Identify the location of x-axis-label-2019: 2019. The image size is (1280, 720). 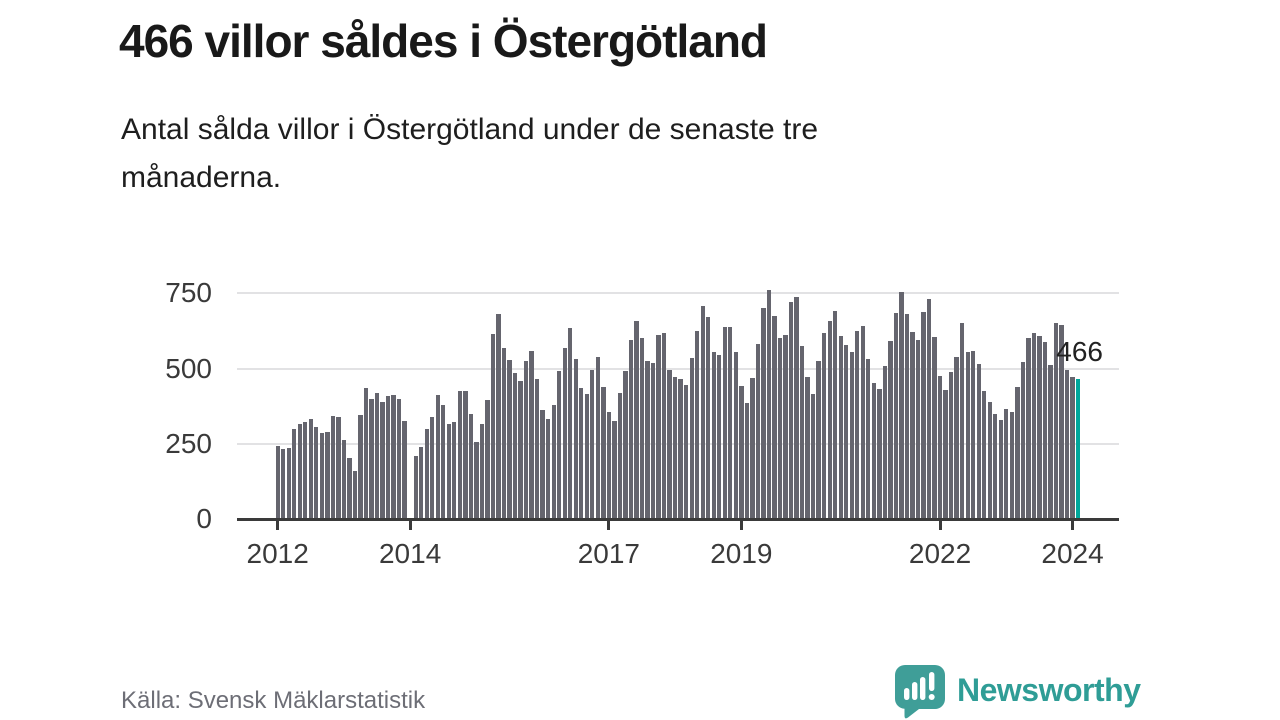
(741, 553).